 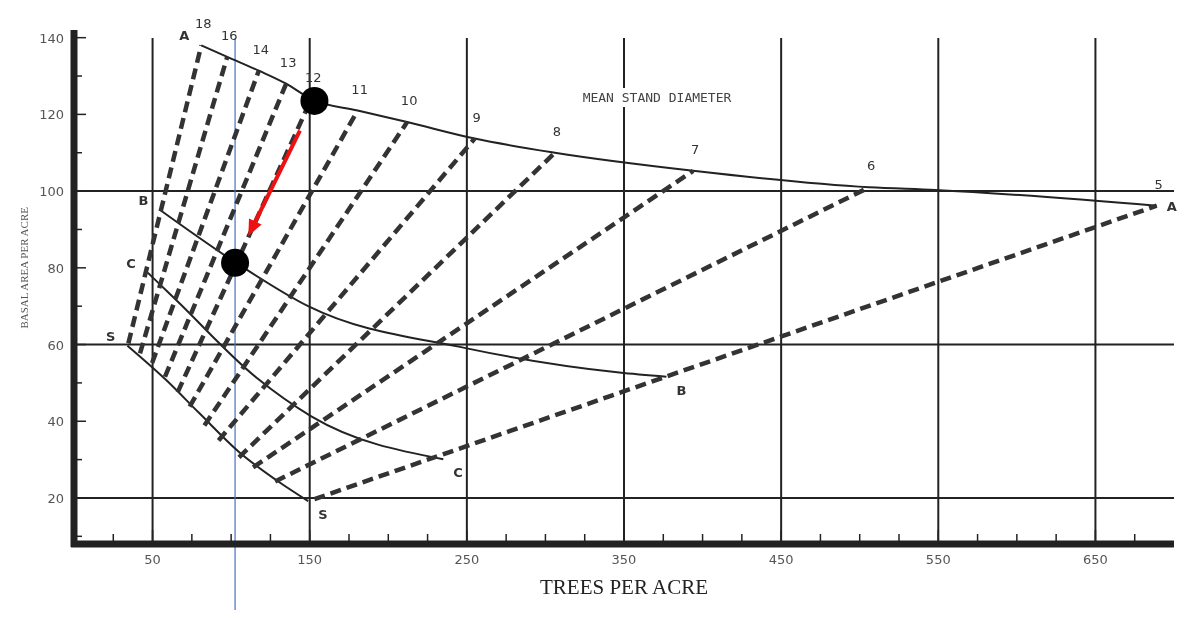 What do you see at coordinates (1158, 184) in the screenshot?
I see `series-label: 5` at bounding box center [1158, 184].